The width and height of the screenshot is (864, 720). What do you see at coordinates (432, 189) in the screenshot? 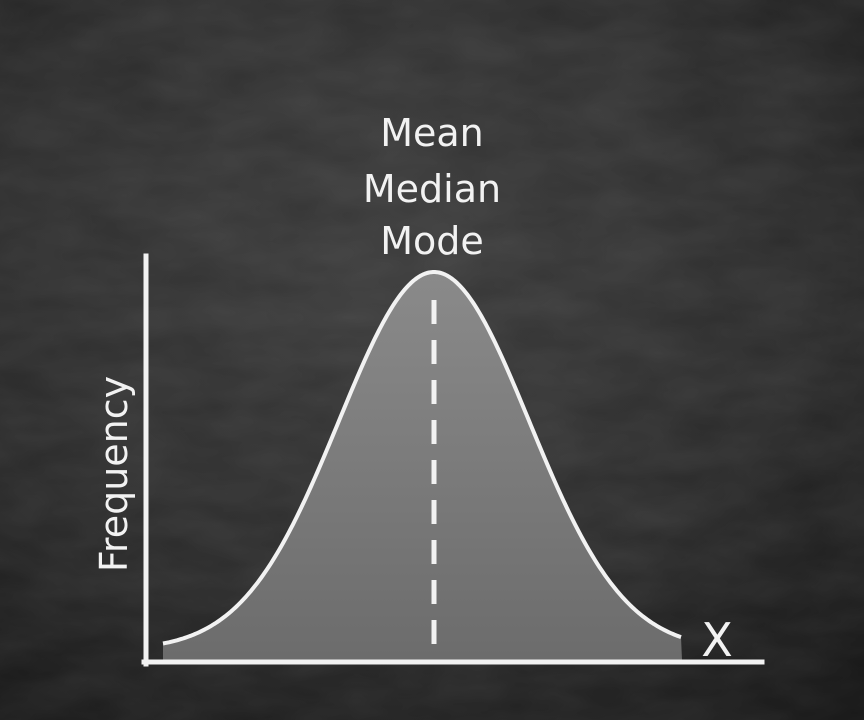
I see `center-label-median: Median` at bounding box center [432, 189].